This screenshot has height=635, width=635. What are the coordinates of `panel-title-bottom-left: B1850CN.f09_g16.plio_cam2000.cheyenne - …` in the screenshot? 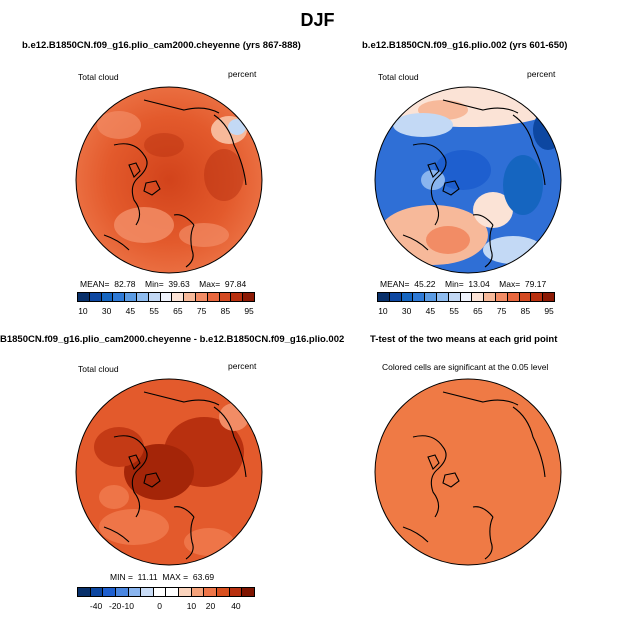 It's located at (172, 339).